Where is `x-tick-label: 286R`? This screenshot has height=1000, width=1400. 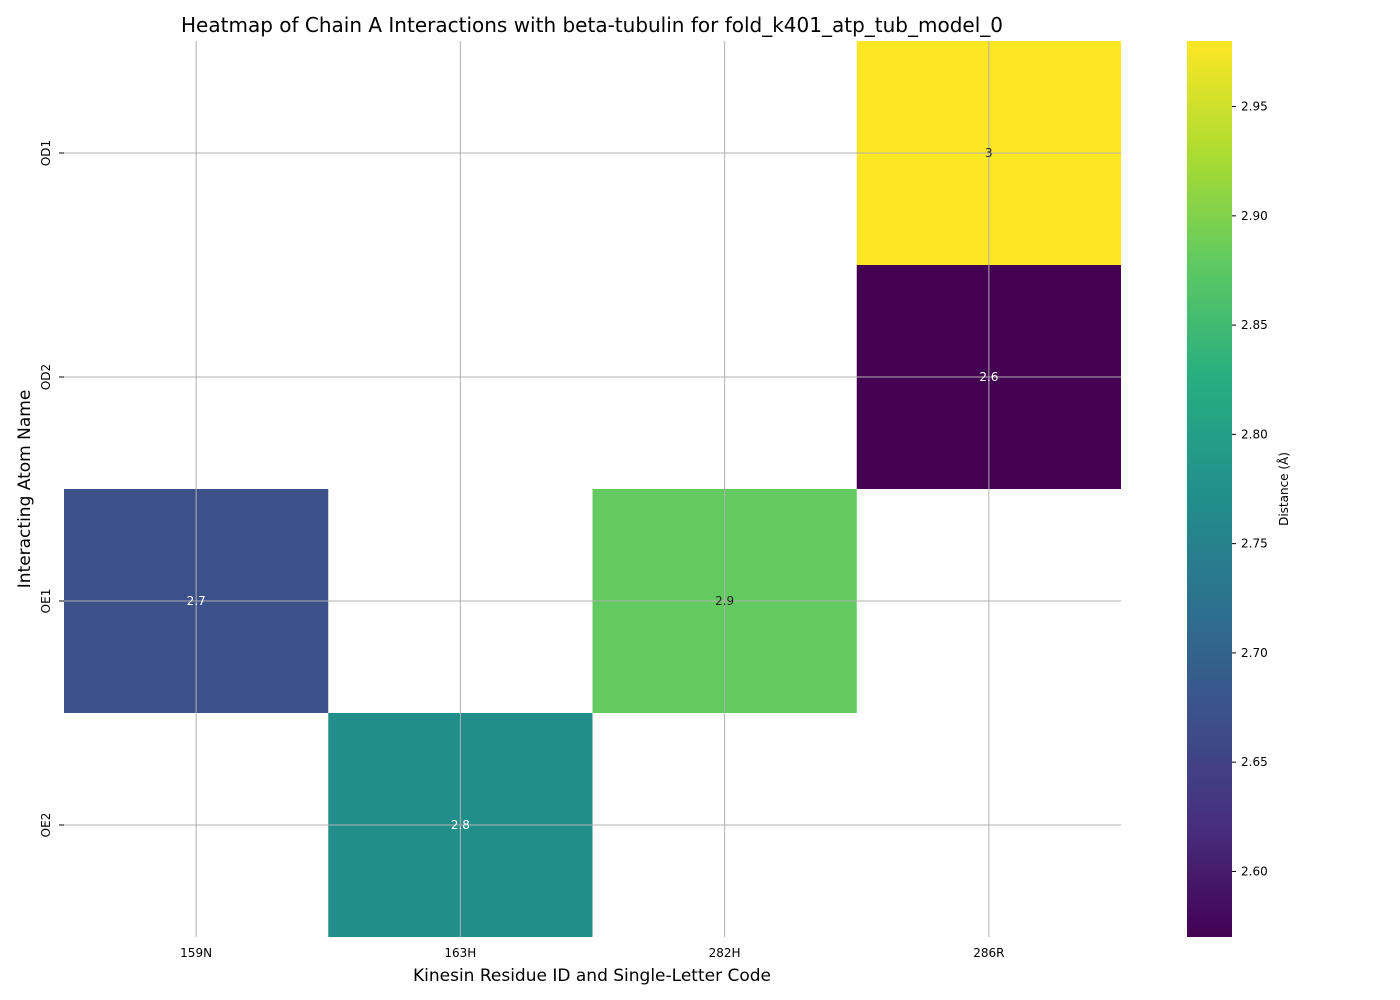
x-tick-label: 286R is located at coordinates (988, 953).